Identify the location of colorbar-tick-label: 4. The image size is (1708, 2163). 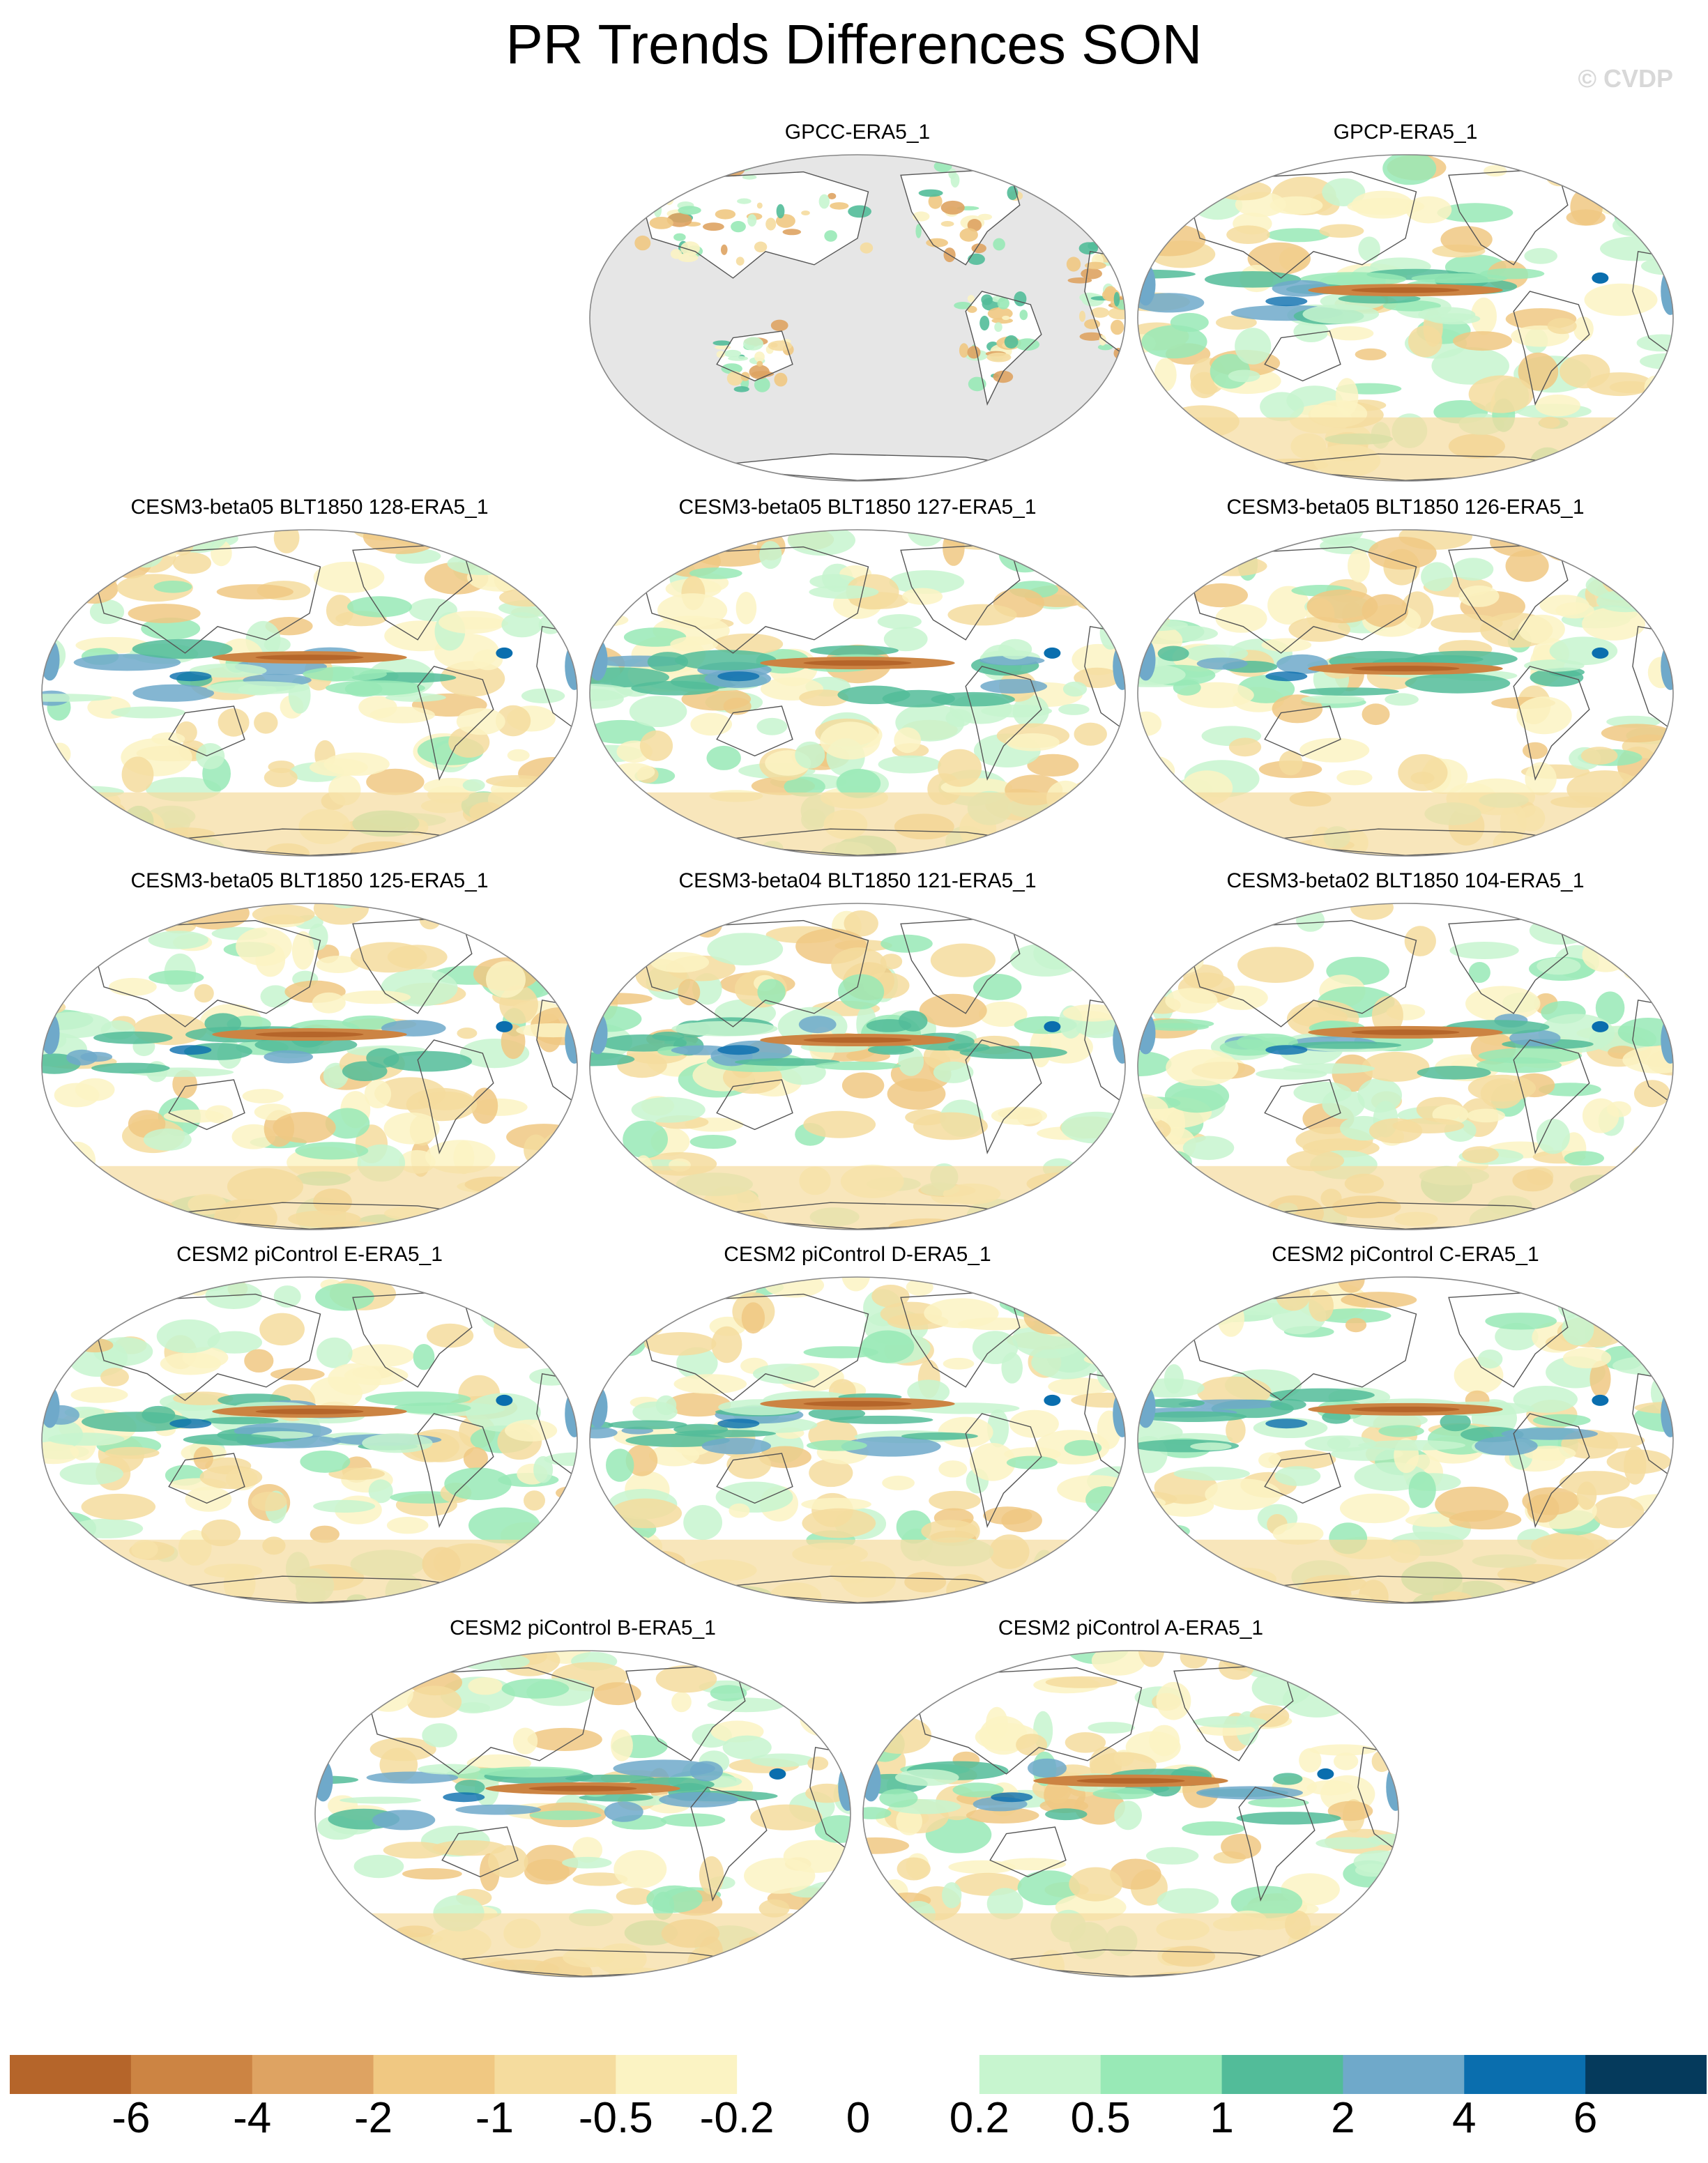
(1464, 2118).